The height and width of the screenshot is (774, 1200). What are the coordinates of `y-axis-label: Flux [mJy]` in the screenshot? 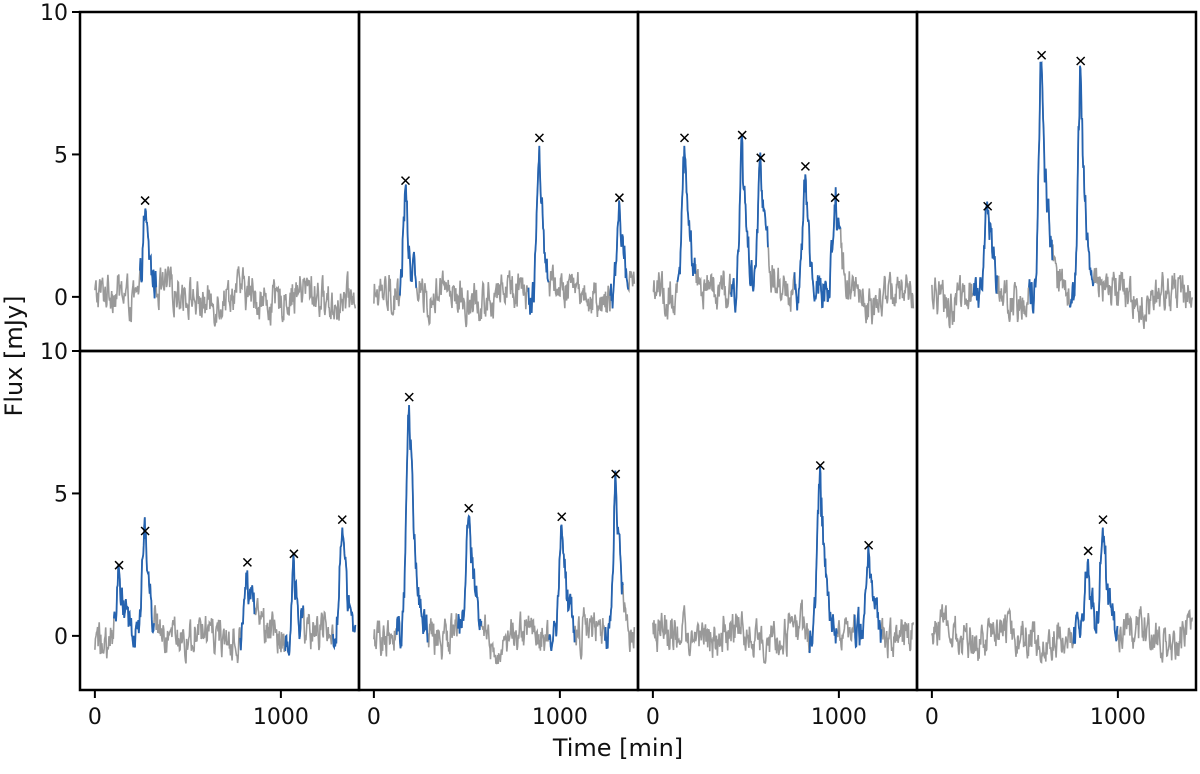 It's located at (14, 356).